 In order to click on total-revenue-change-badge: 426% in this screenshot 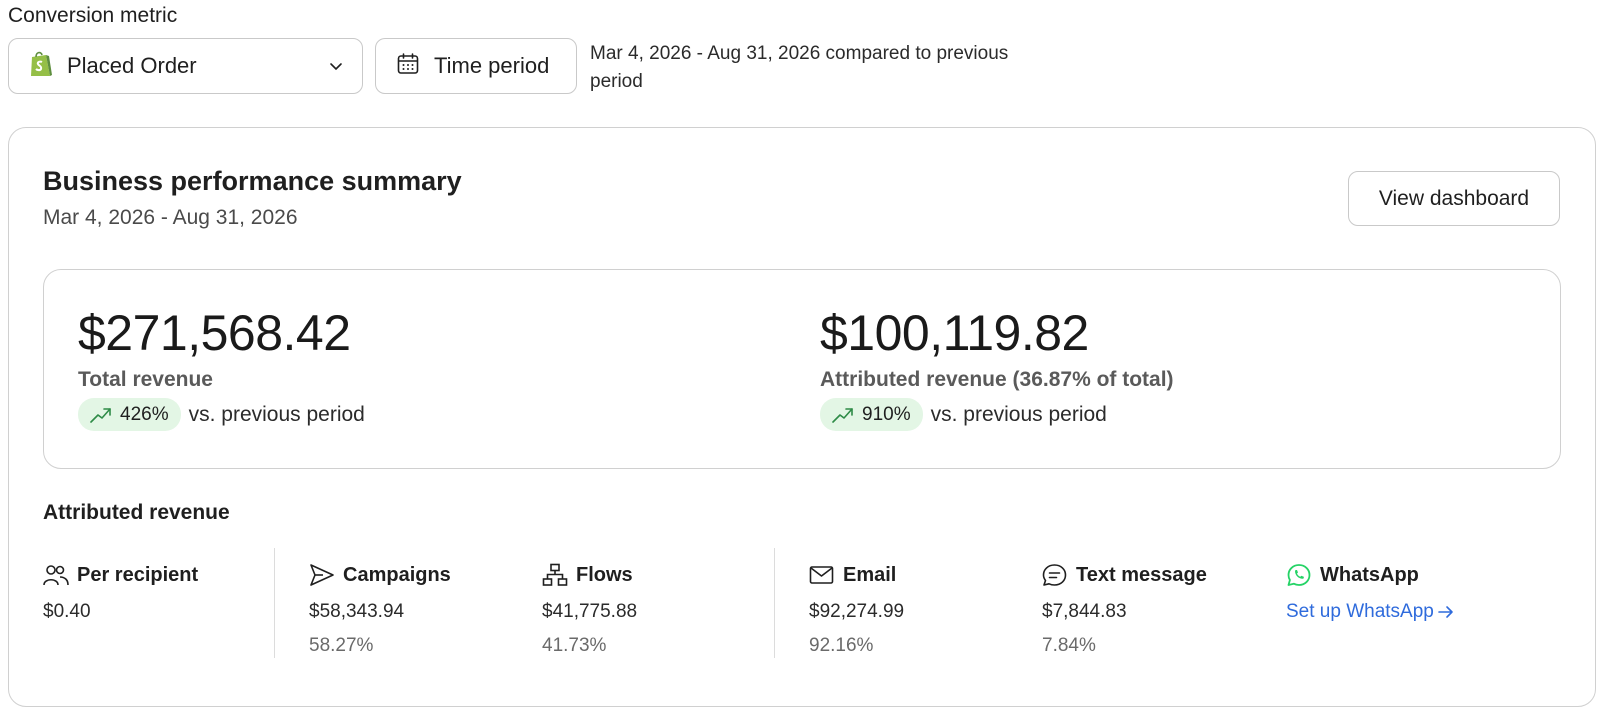, I will do `click(129, 414)`.